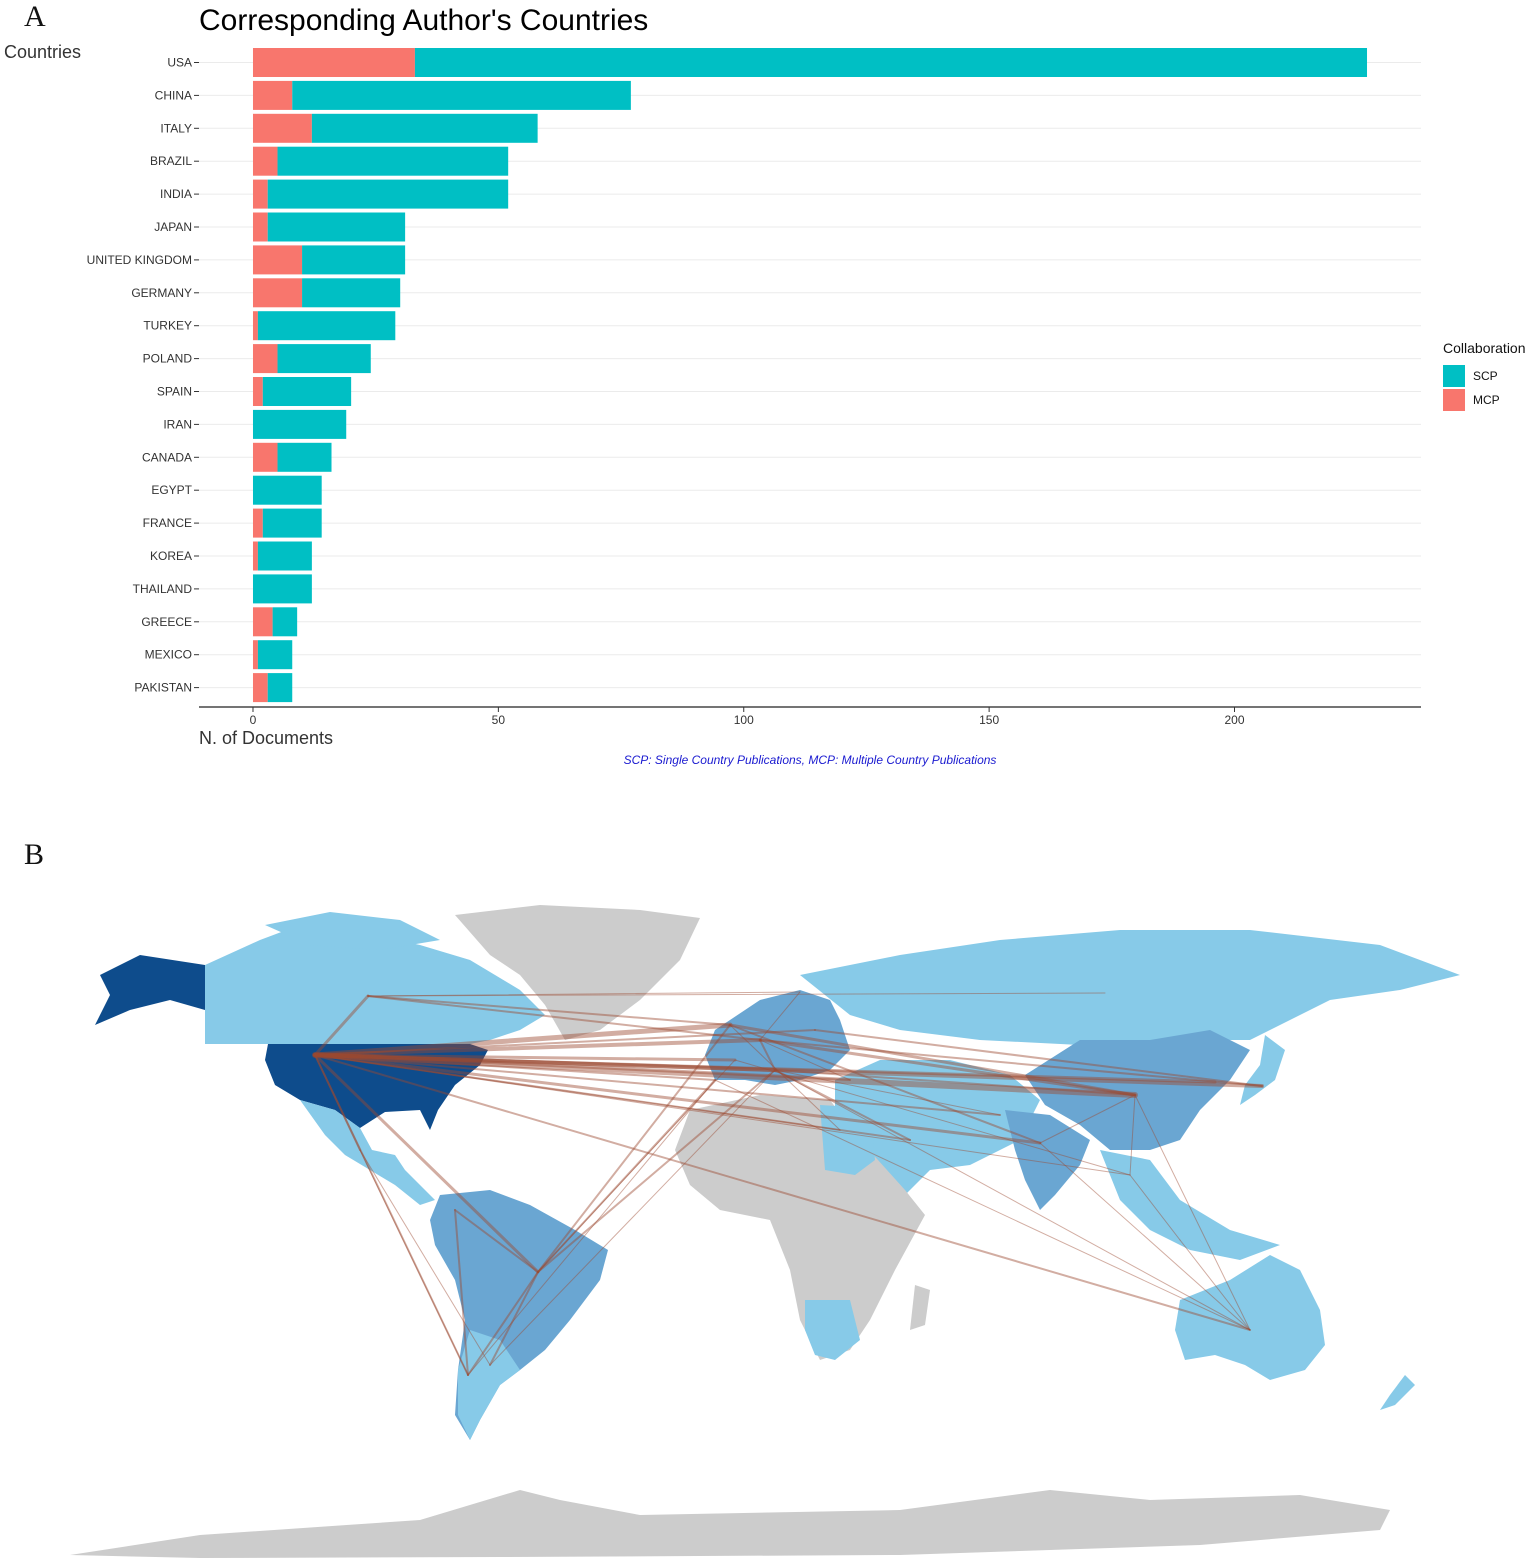 The width and height of the screenshot is (1535, 1563). I want to click on bar-mcp-usa, so click(333, 62).